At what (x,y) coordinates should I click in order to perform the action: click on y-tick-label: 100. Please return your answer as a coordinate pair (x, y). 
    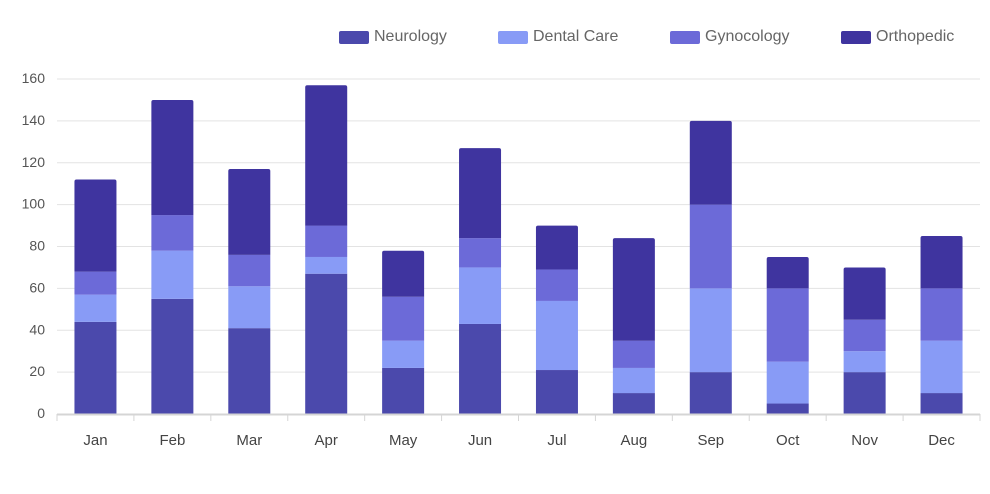
    Looking at the image, I should click on (34, 204).